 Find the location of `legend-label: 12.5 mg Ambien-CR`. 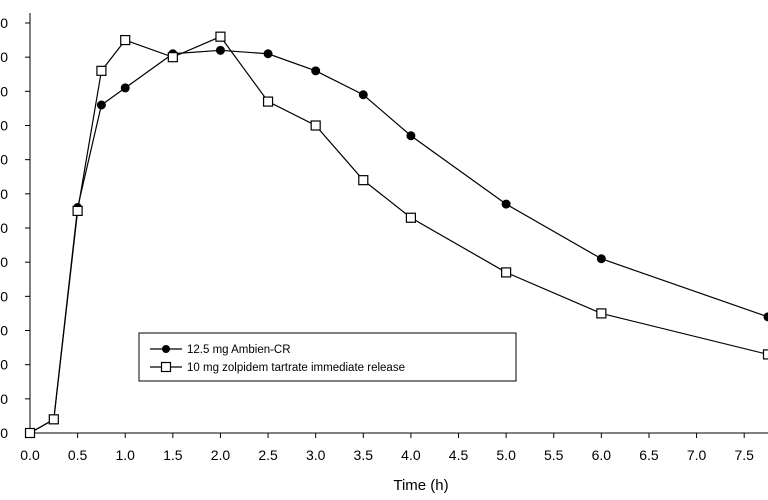

legend-label: 12.5 mg Ambien-CR is located at coordinates (239, 350).